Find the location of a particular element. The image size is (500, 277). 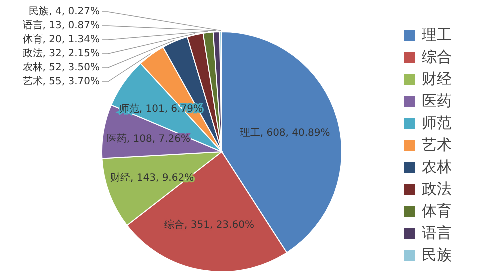

legend-label: 综合 is located at coordinates (437, 57).